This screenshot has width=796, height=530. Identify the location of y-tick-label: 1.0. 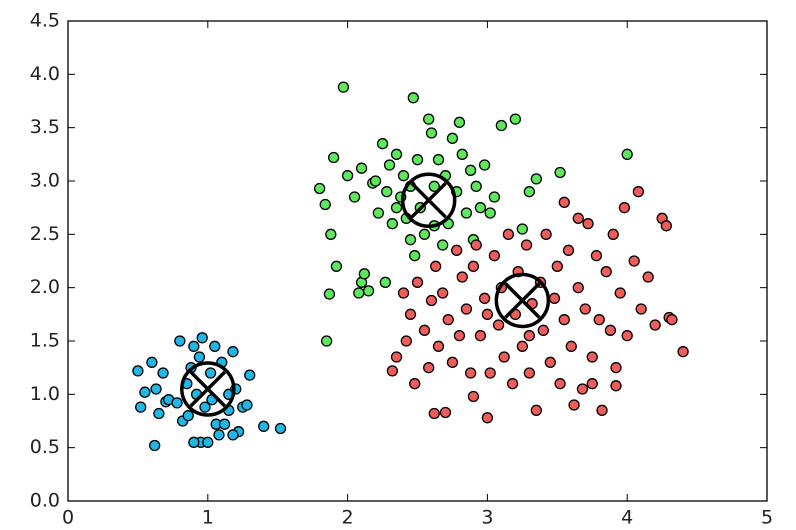
(45, 394).